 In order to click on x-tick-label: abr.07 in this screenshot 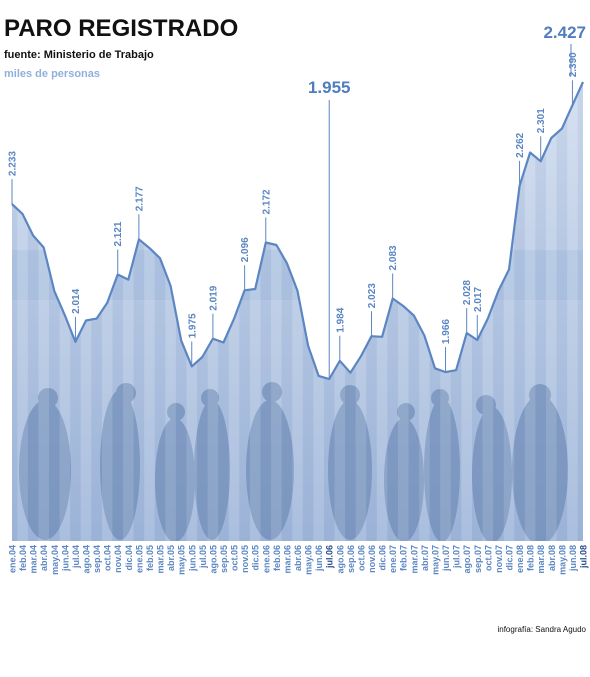, I will do `click(425, 558)`.